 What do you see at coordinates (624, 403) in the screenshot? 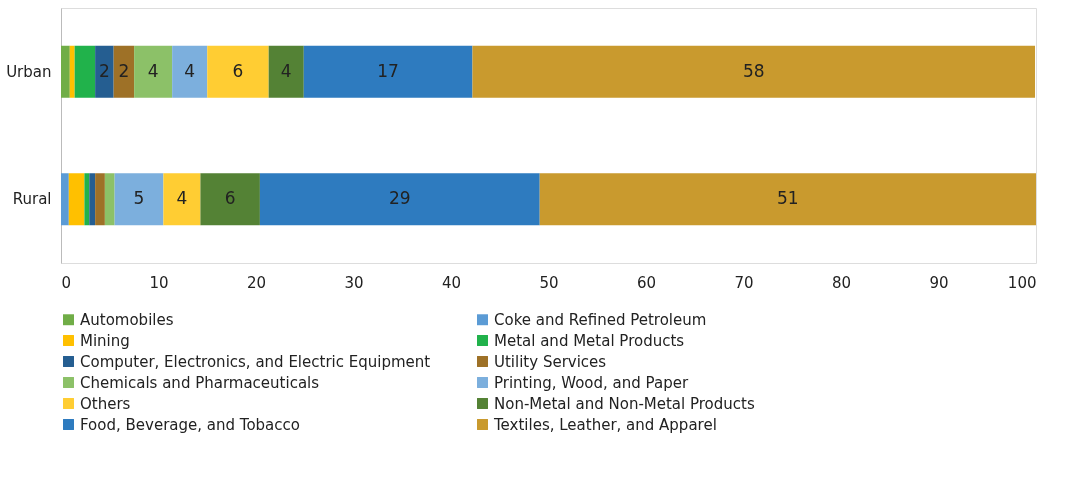
I see `legend-label: Non-Metal and Non-Metal Products` at bounding box center [624, 403].